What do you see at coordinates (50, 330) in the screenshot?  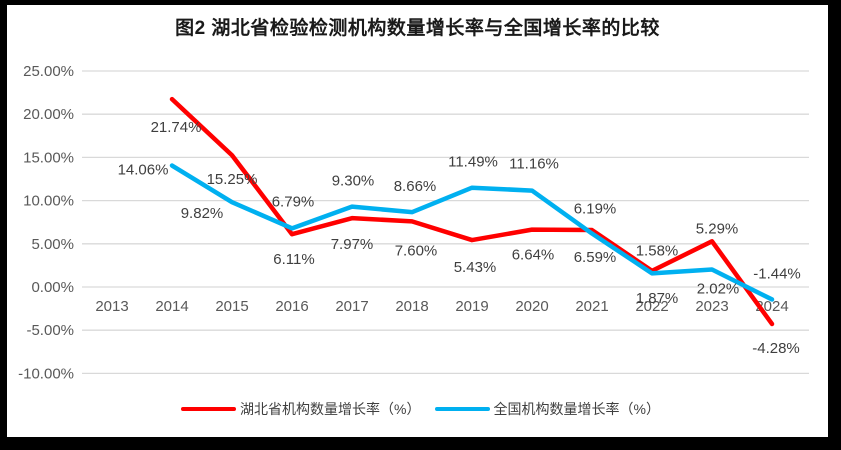 I see `y-axis-tick-label: -5.00%` at bounding box center [50, 330].